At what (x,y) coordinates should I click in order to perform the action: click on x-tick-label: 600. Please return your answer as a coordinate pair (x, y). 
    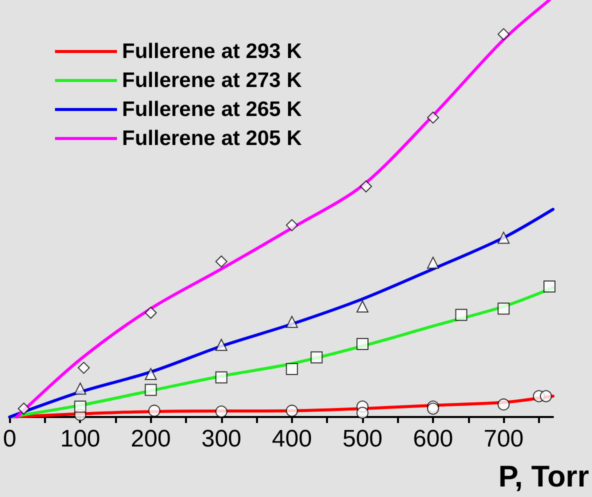
    Looking at the image, I should click on (433, 439).